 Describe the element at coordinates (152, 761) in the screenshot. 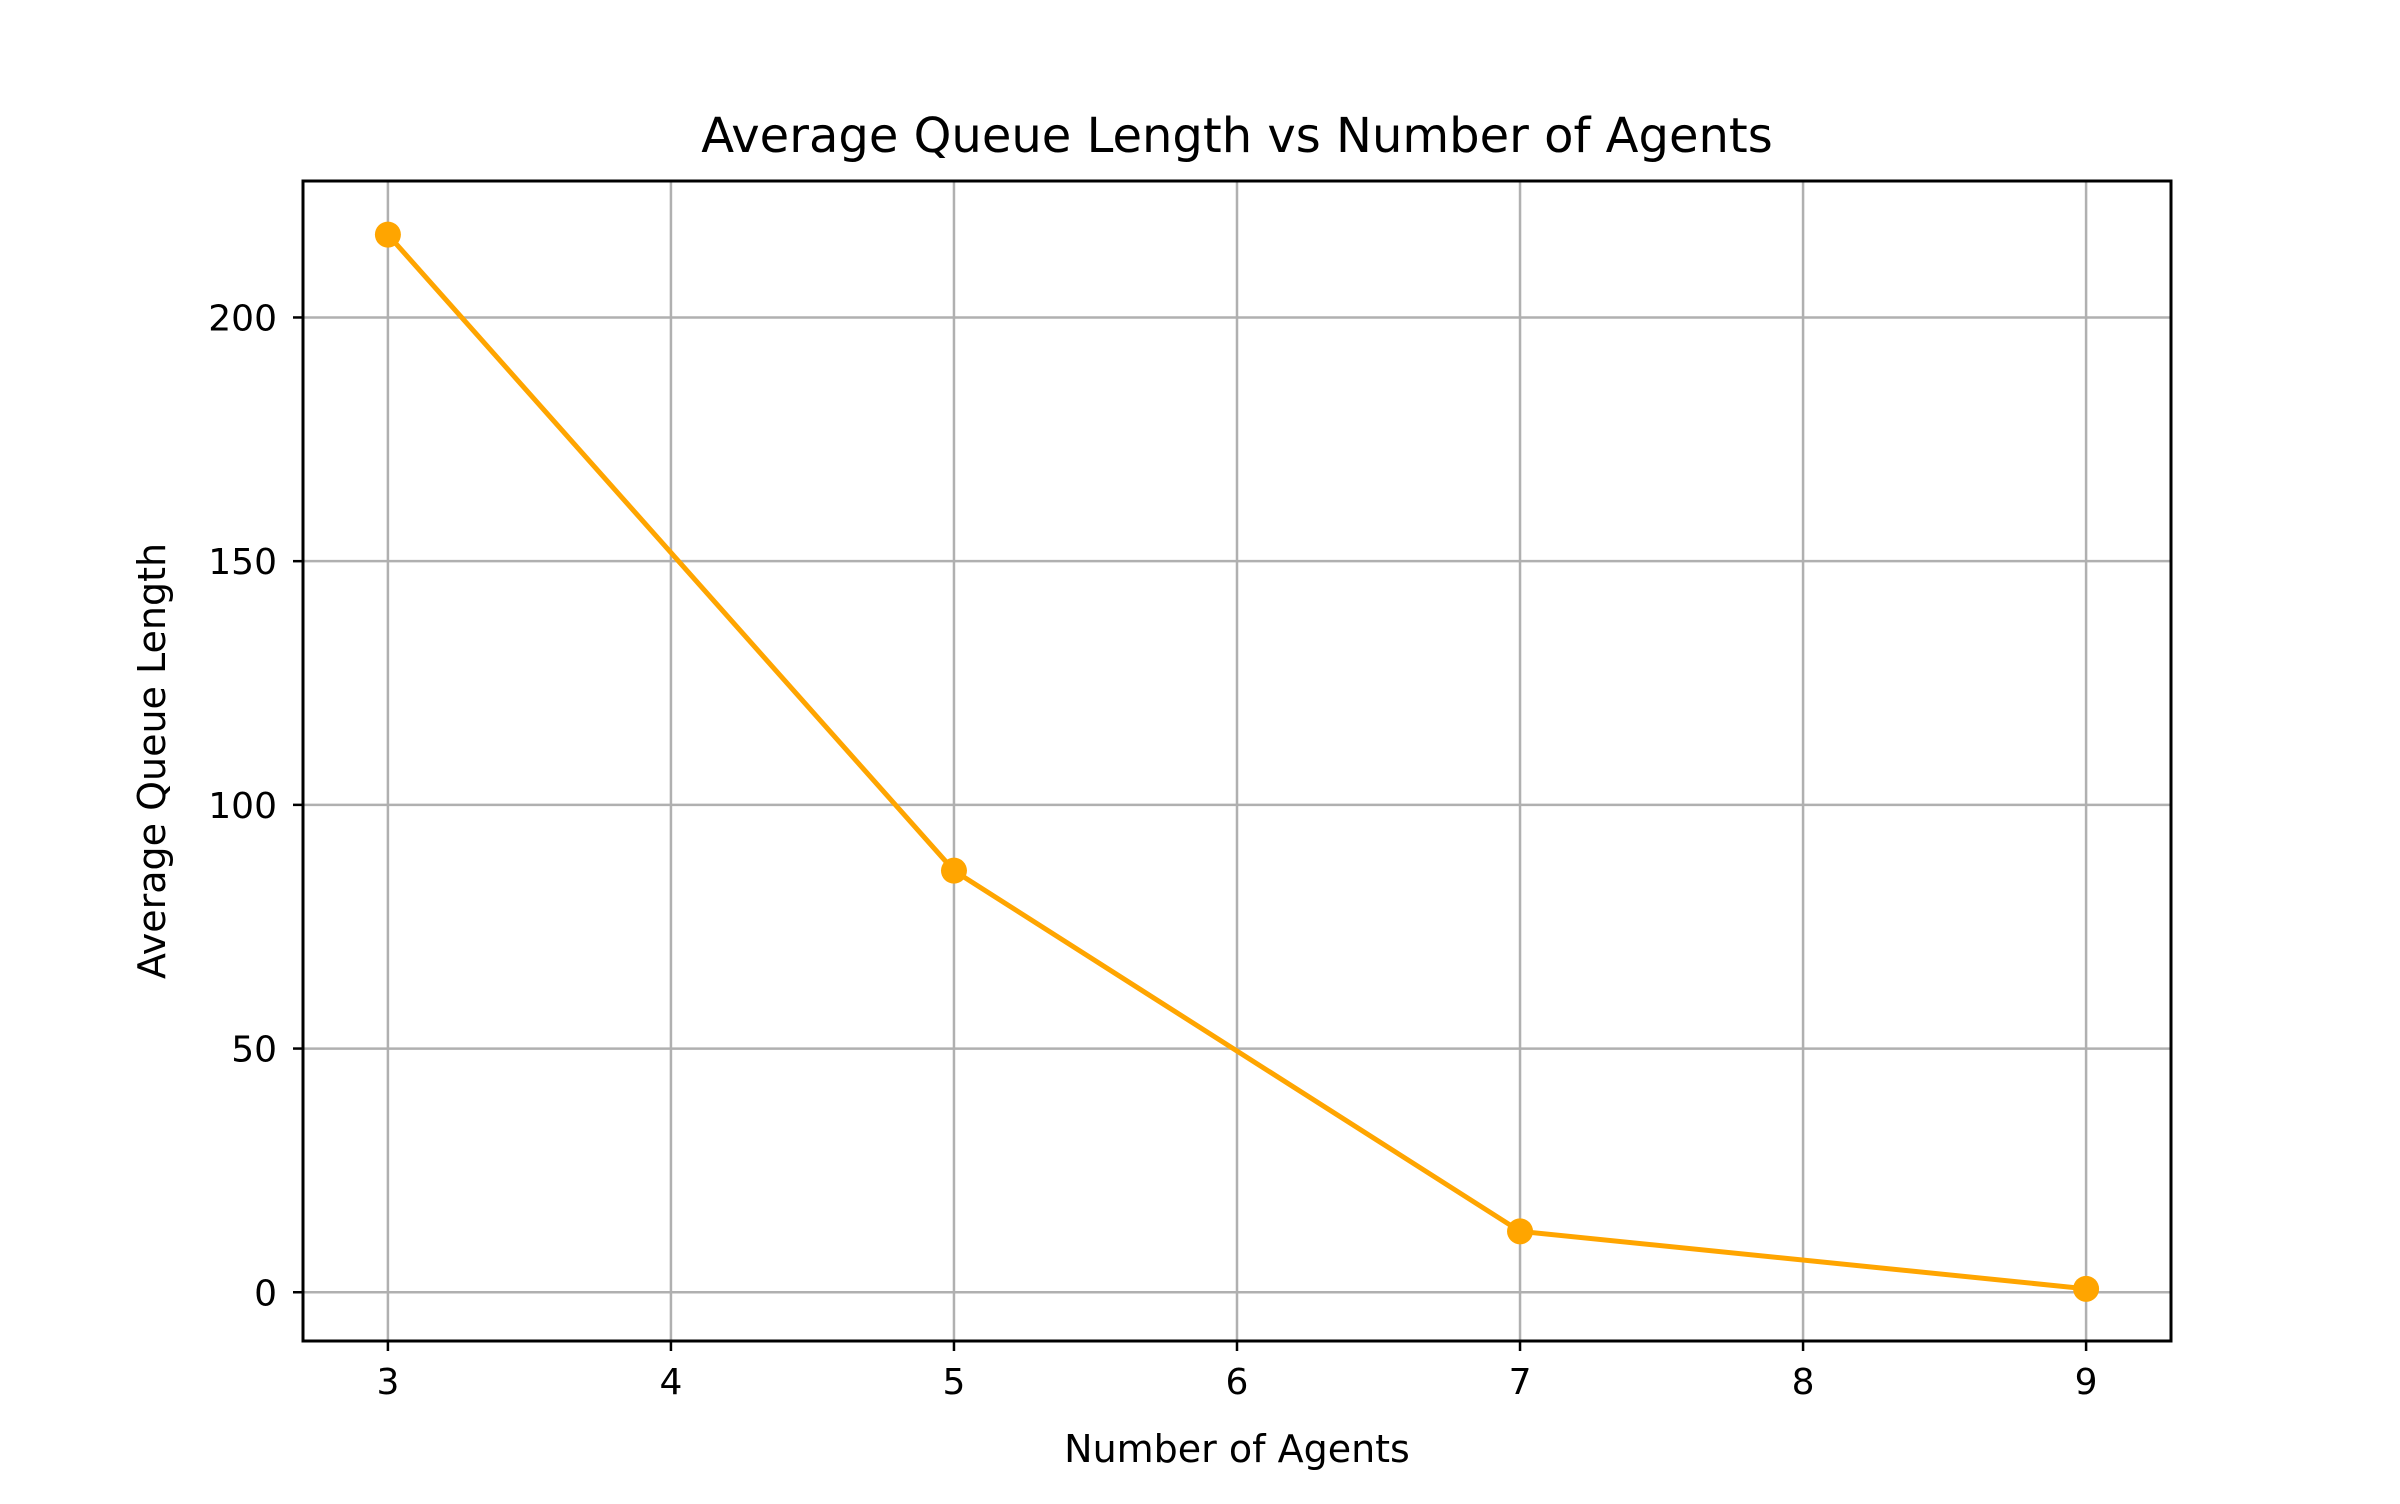

I see `y-axis-label: Average Queue Length` at that location.